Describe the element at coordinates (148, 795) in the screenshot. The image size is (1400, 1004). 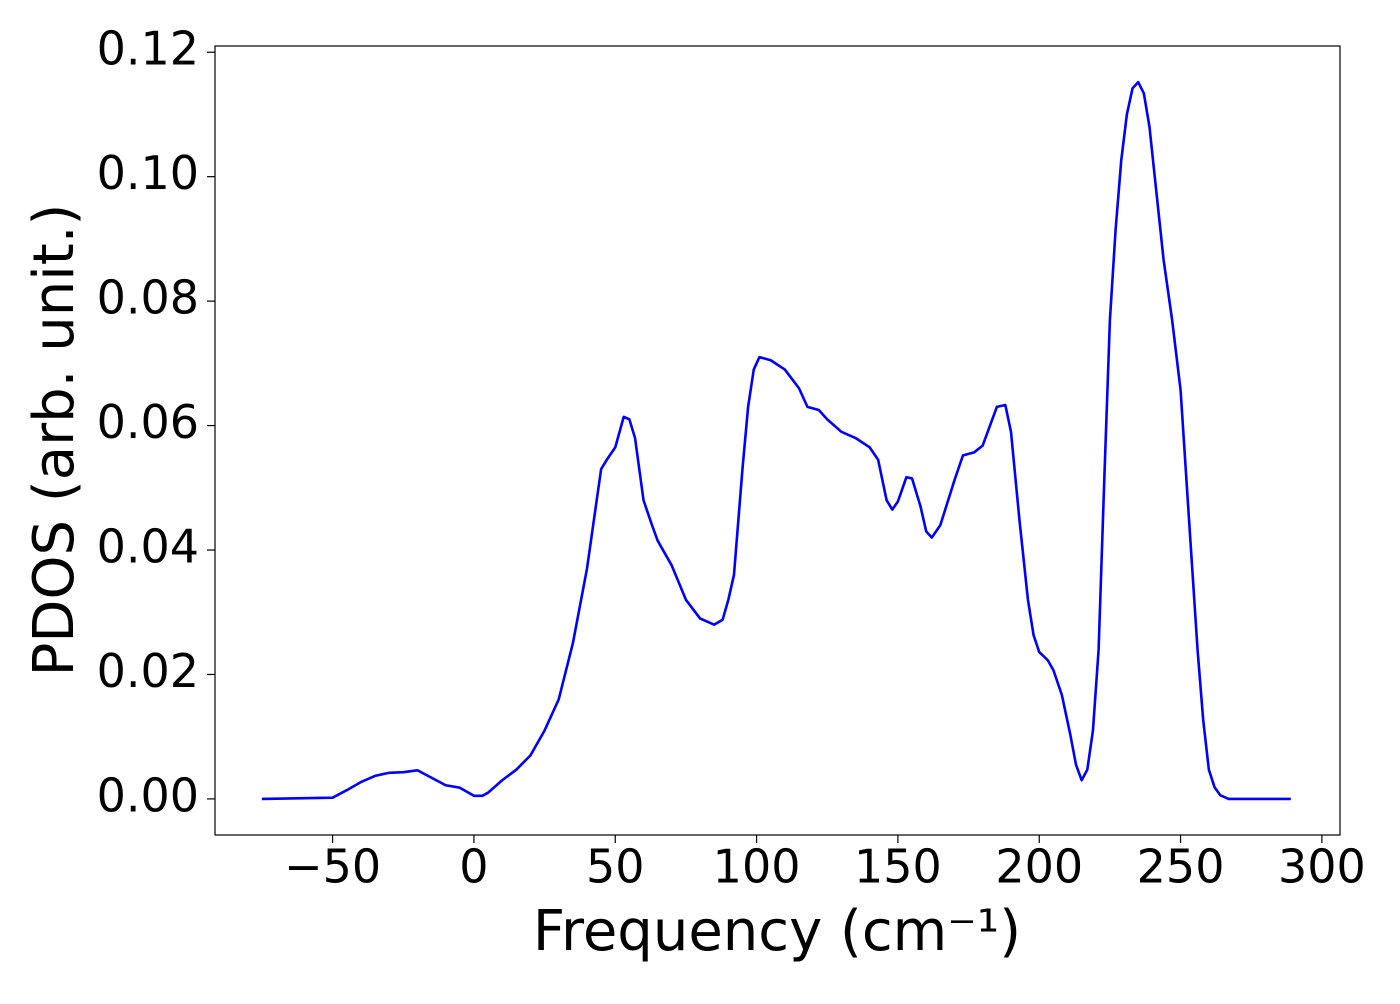
I see `y-tick-label: 0.00` at that location.